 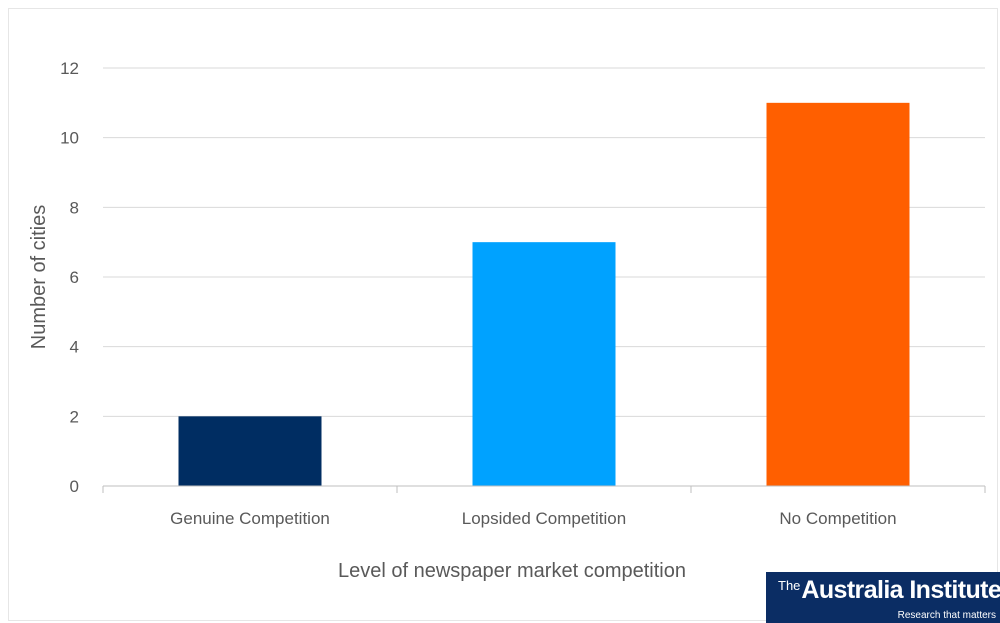 I want to click on x-axis, so click(x=544, y=489).